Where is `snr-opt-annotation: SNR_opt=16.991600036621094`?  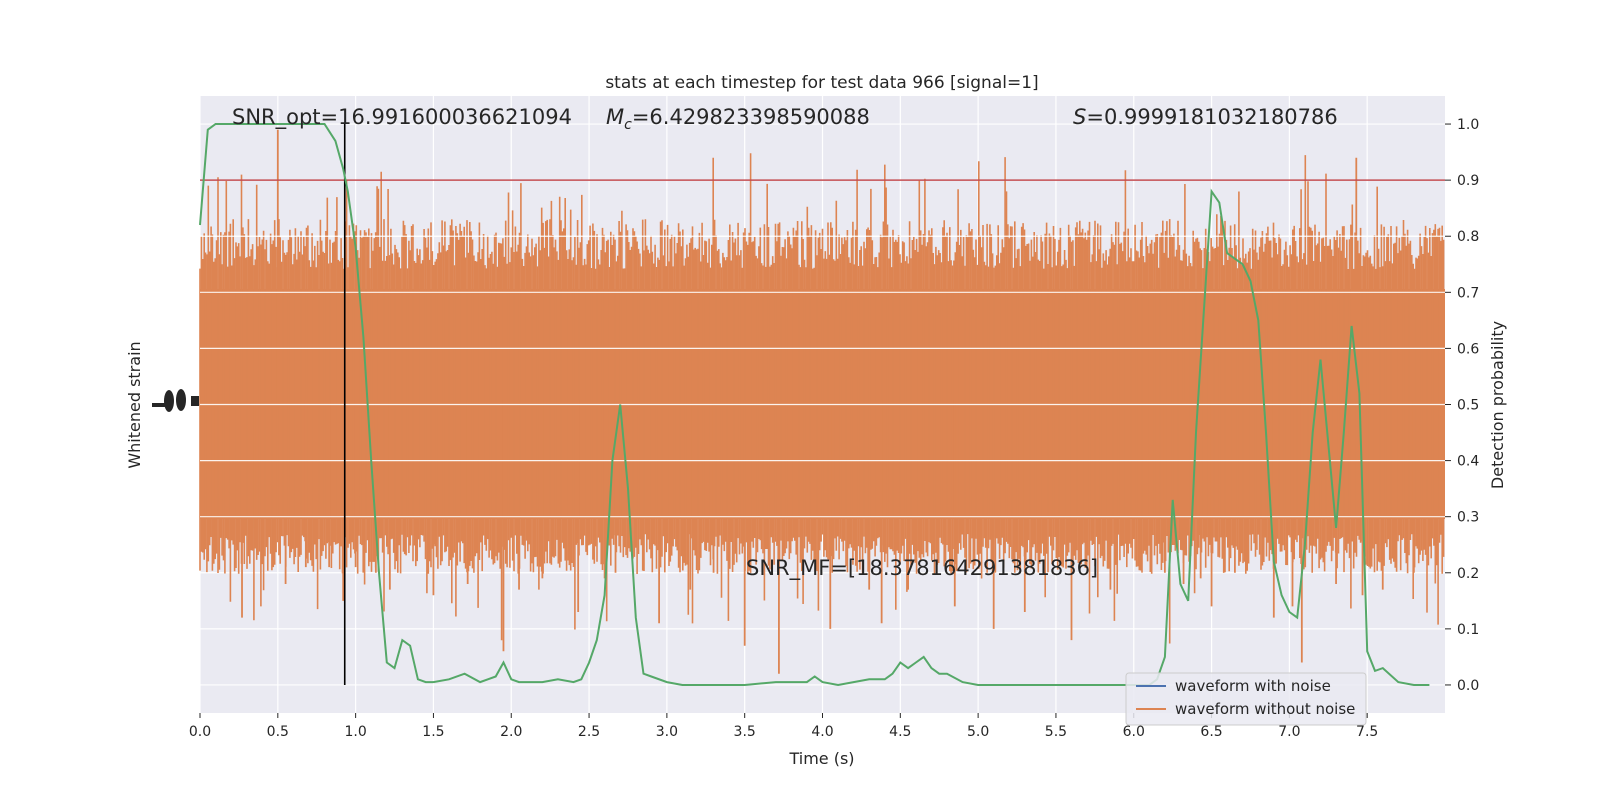 snr-opt-annotation: SNR_opt=16.991600036621094 is located at coordinates (402, 117).